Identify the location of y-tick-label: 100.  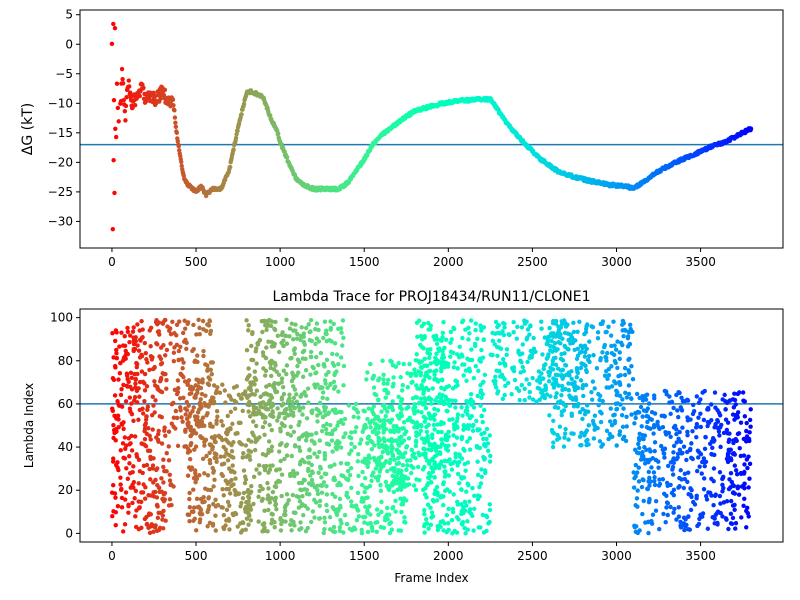
(61, 318).